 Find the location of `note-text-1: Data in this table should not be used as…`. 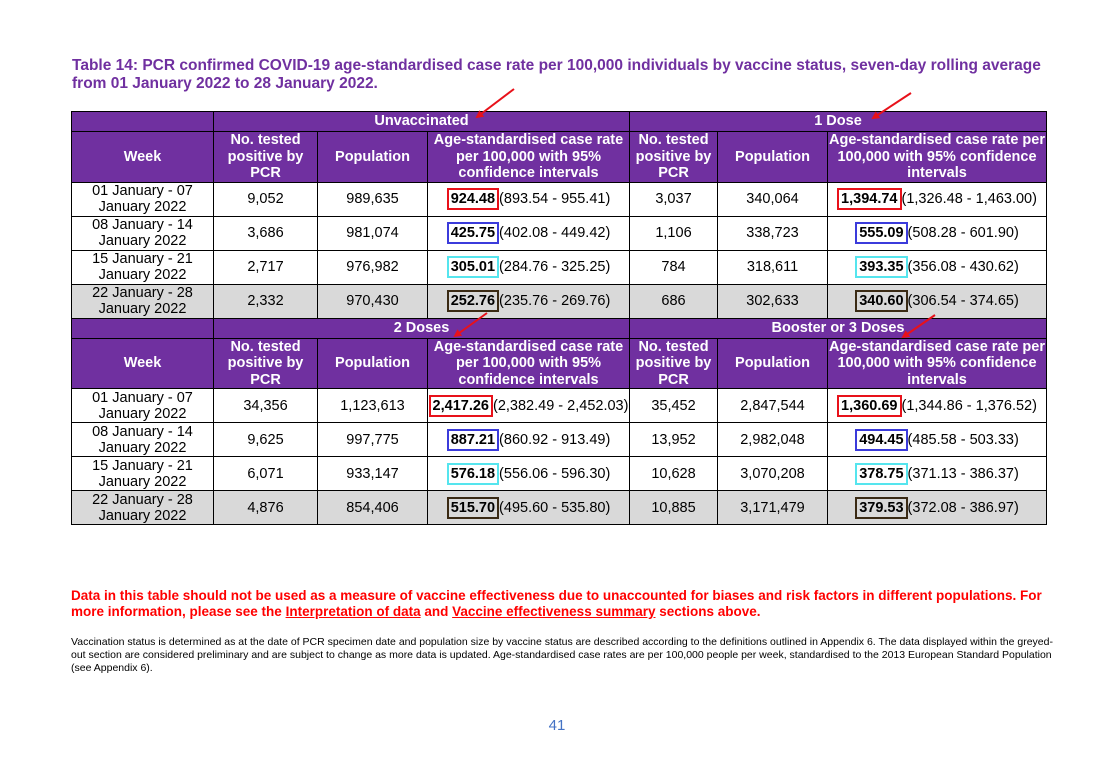

note-text-1: Data in this table should not be used as… is located at coordinates (556, 603).